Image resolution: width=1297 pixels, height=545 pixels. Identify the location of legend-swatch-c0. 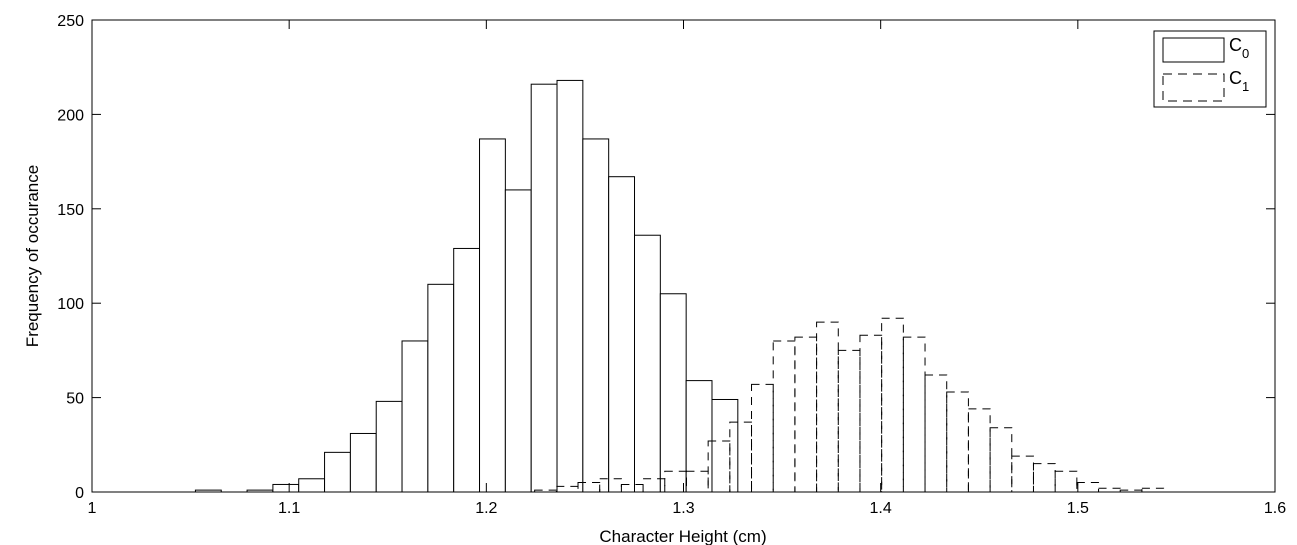
(1193, 50).